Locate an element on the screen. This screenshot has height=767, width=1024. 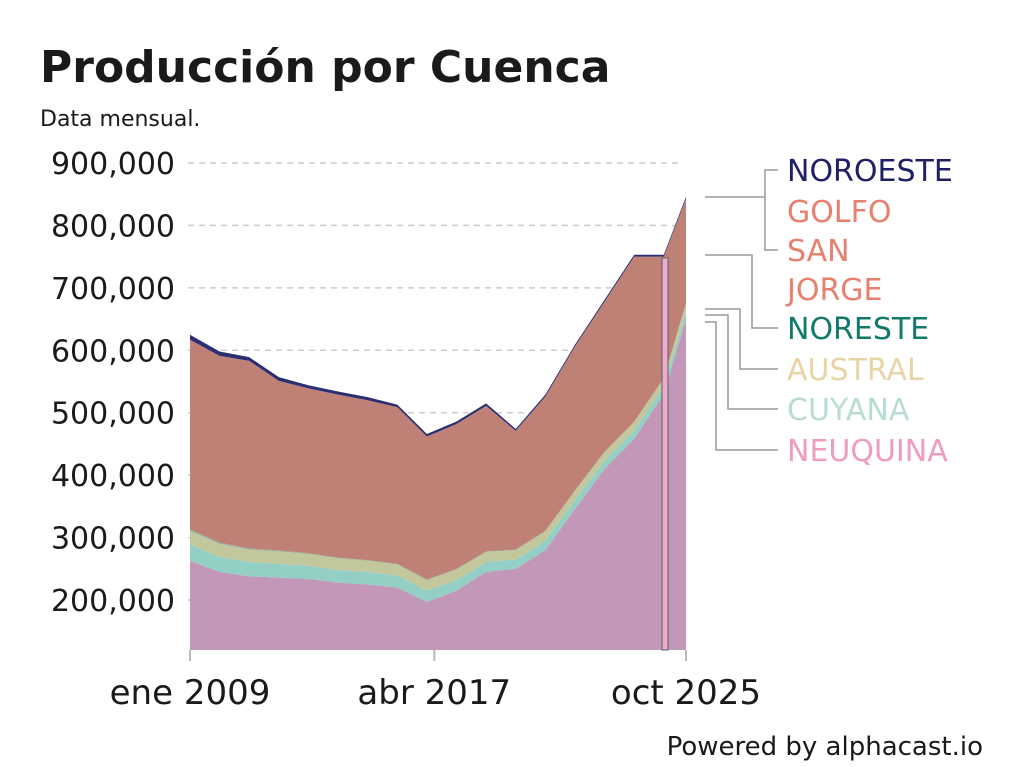
y-tick-label: 600,000 is located at coordinates (113, 351).